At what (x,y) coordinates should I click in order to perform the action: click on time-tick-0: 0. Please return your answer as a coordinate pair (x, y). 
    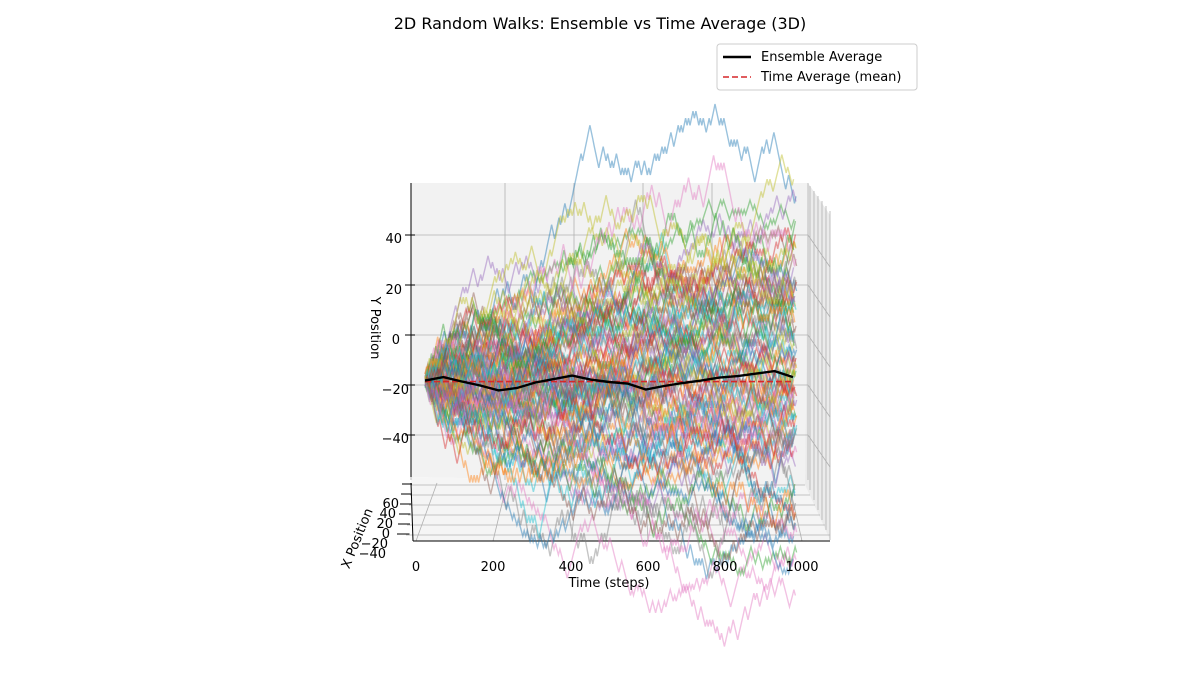
    Looking at the image, I should click on (416, 567).